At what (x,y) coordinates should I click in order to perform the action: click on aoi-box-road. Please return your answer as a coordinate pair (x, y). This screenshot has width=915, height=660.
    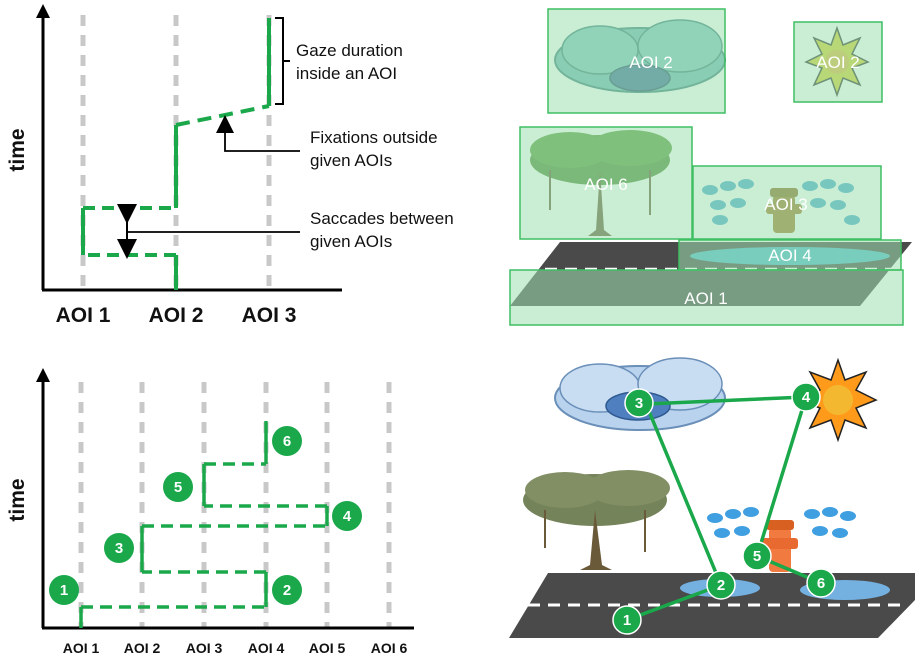
    Looking at the image, I should click on (706, 297).